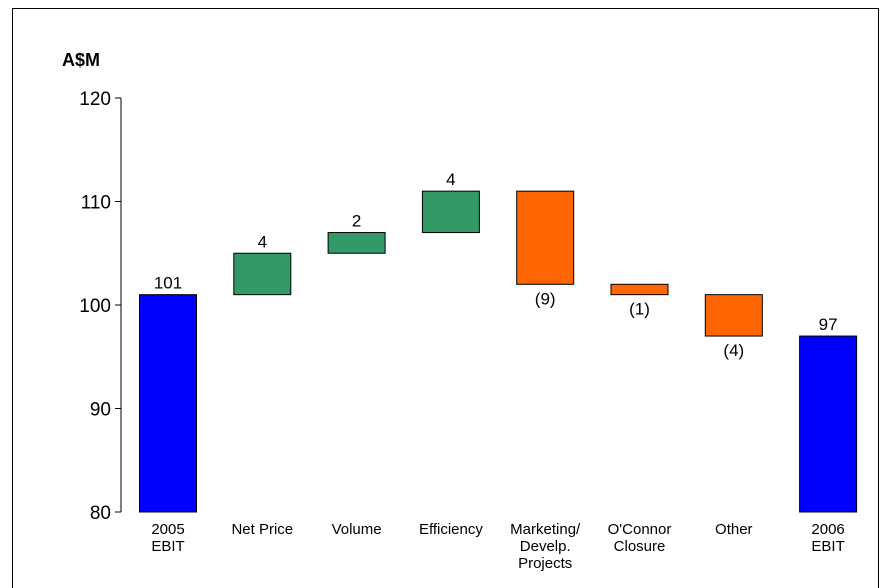  What do you see at coordinates (827, 529) in the screenshot?
I see `x-category-label: 2006` at bounding box center [827, 529].